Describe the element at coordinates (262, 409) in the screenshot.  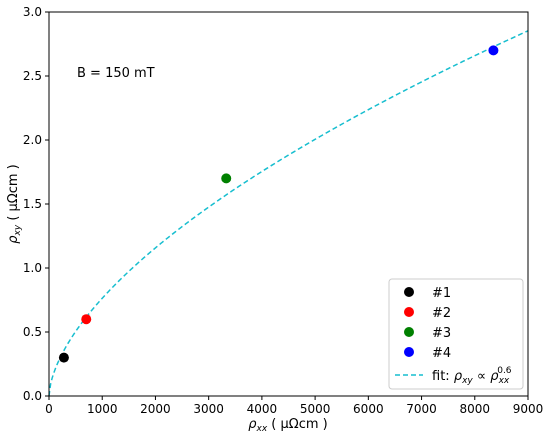
I see `x-tick-label: 4000` at that location.